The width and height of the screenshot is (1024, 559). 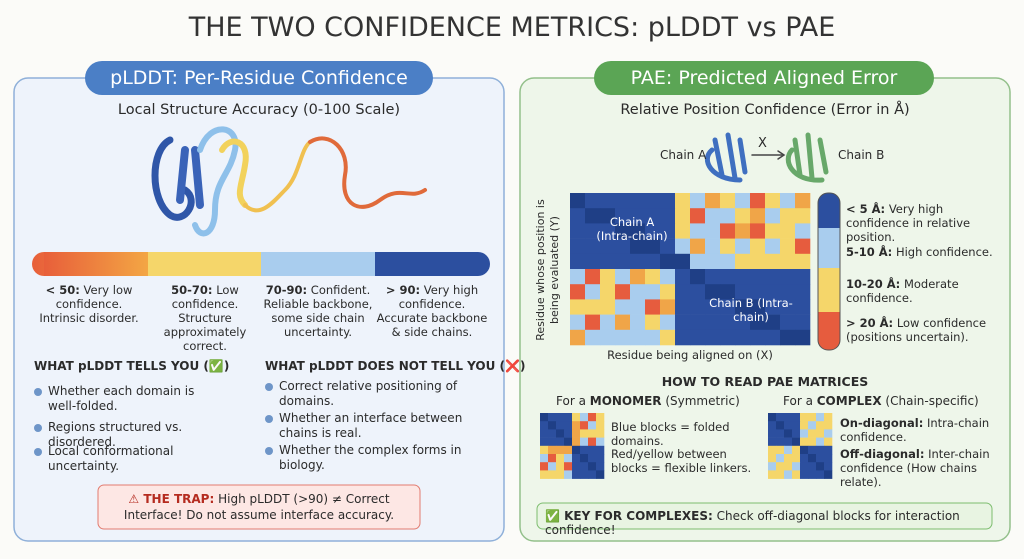 I want to click on legend-range: > 20 Å:, so click(x=870, y=323).